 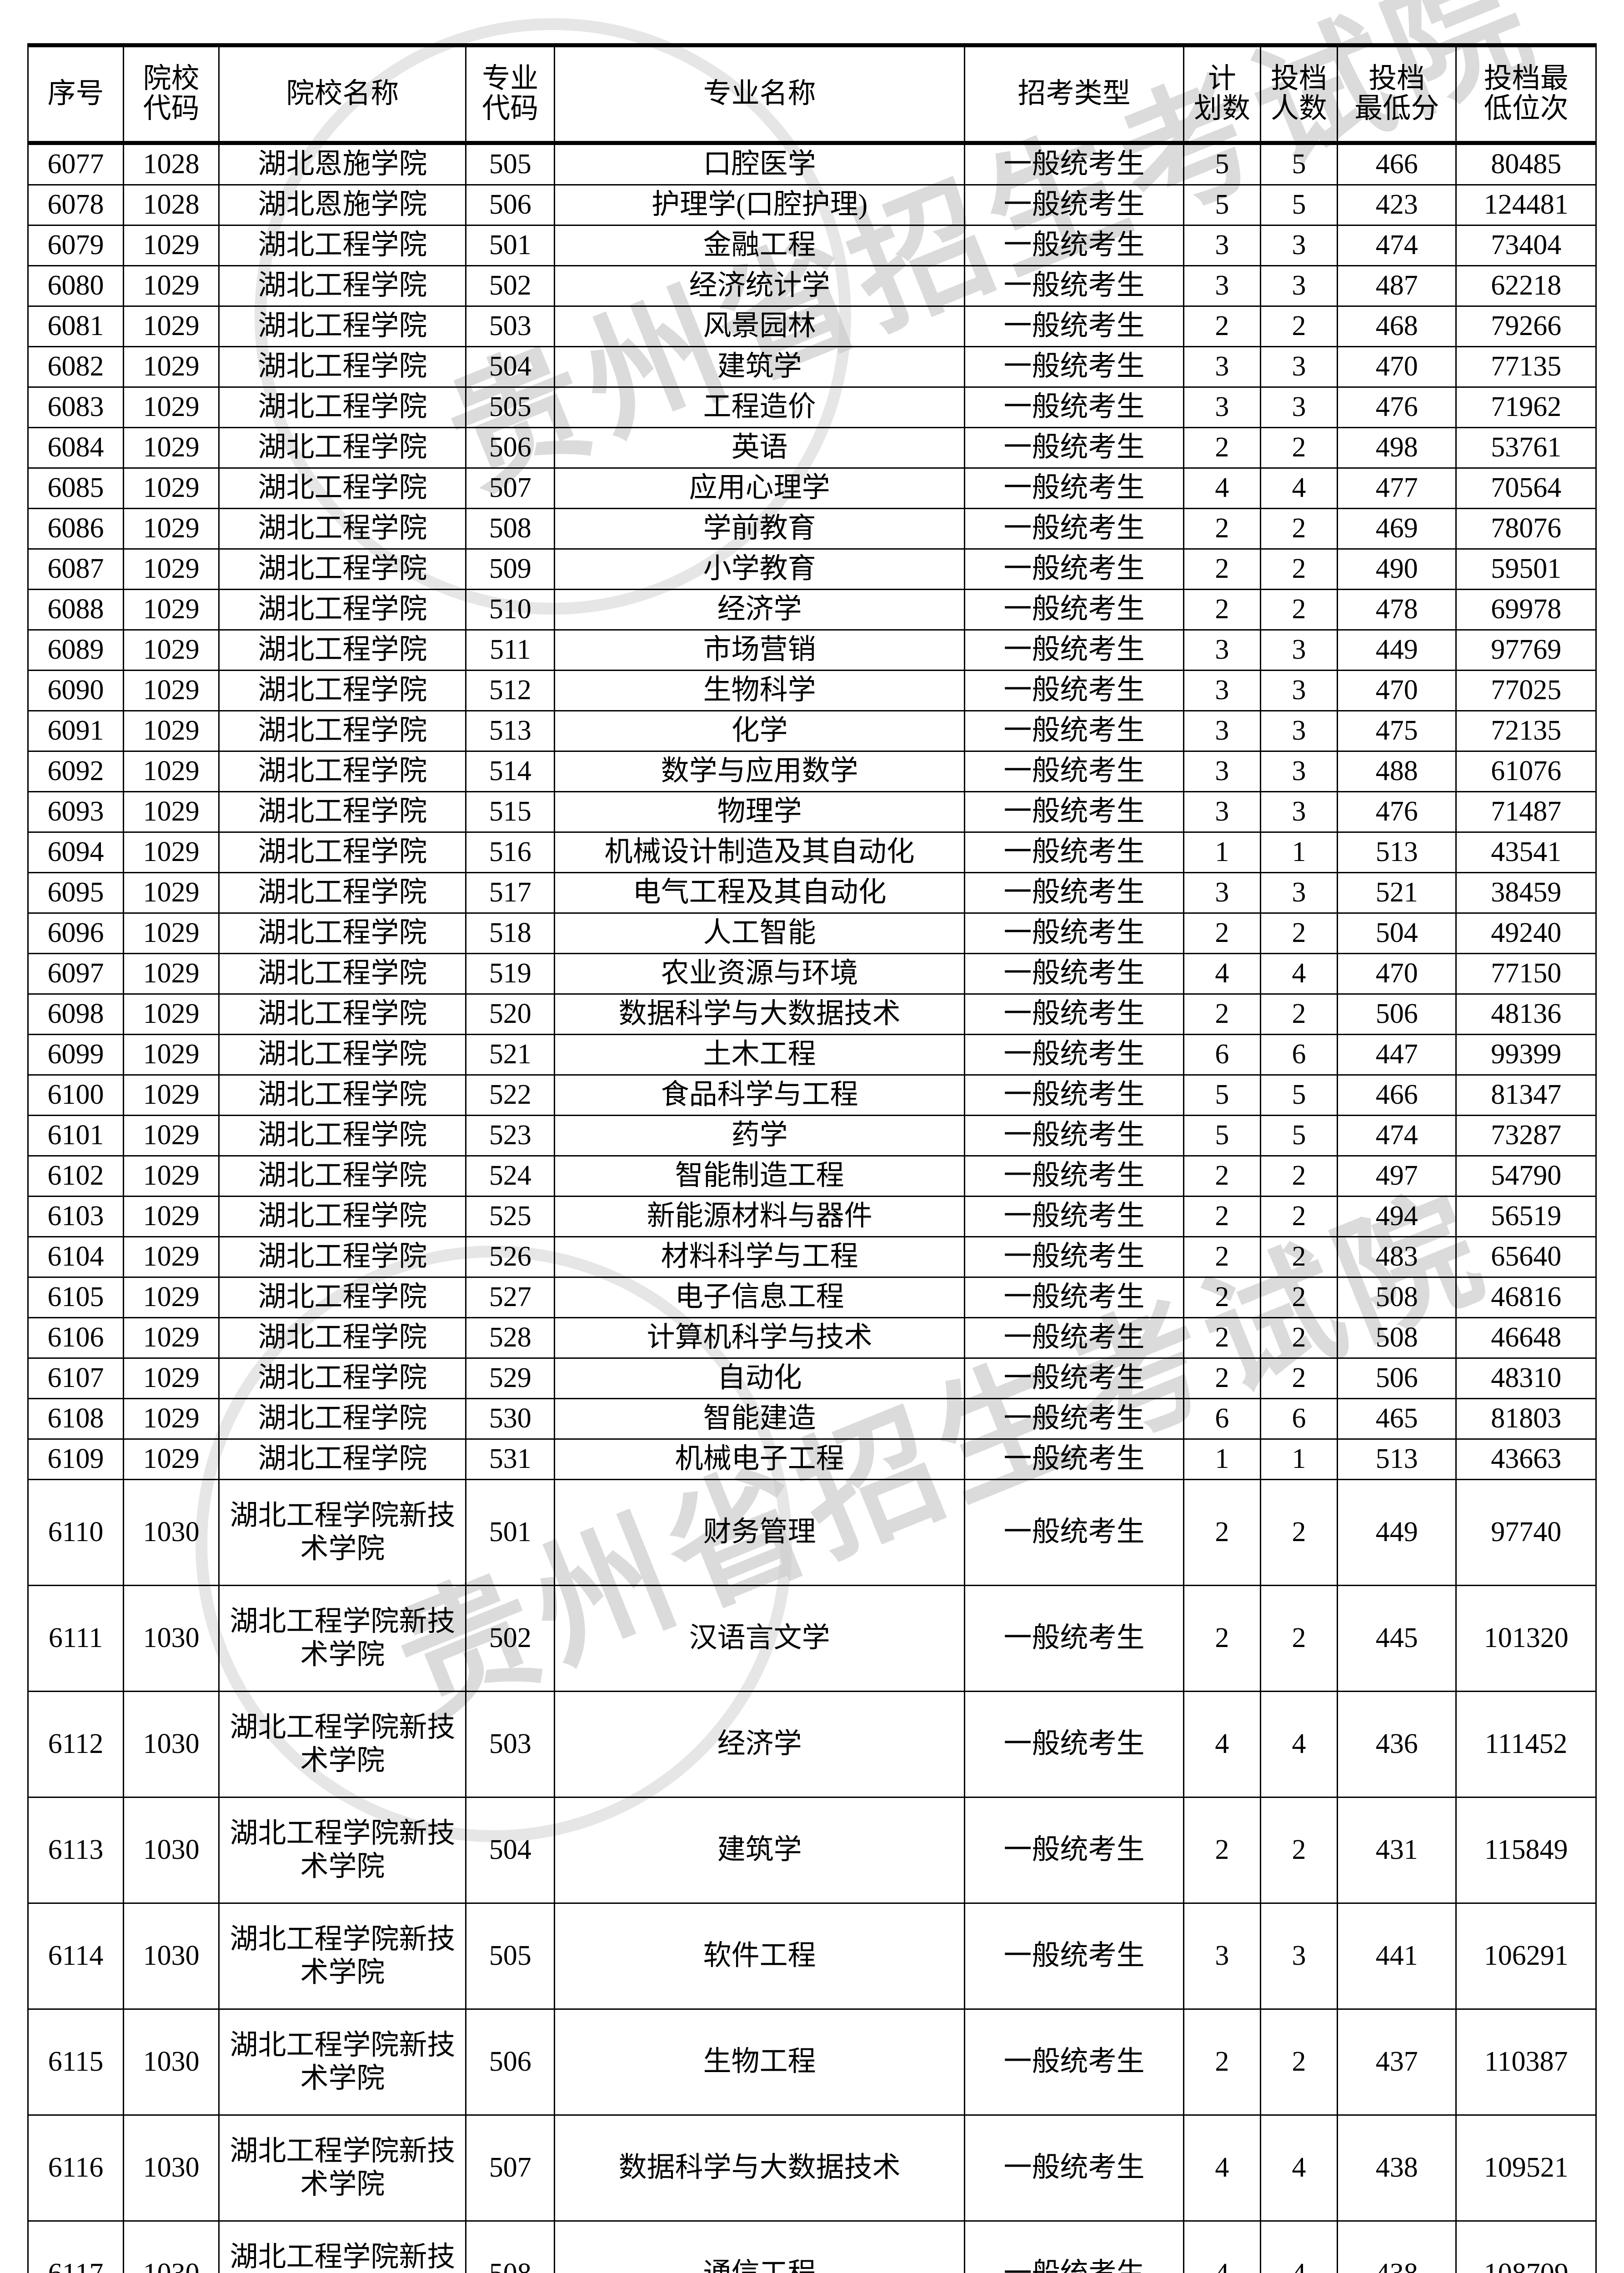 I want to click on cell-major-name: 汉语言文学, so click(x=760, y=1638).